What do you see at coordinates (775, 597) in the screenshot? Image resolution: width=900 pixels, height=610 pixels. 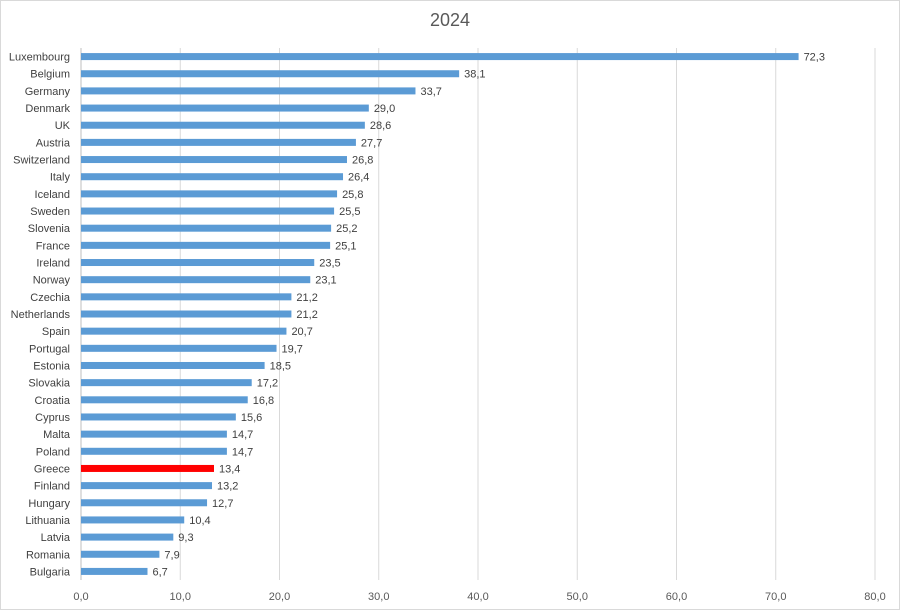 I see `x-tick-label: 70,0` at bounding box center [775, 597].